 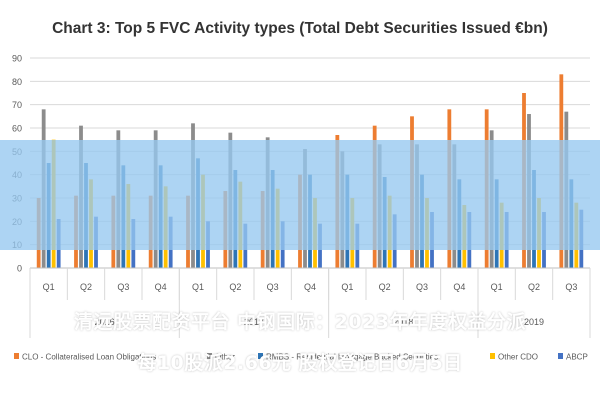 I want to click on y-tick-label: 90, so click(x=17, y=59).